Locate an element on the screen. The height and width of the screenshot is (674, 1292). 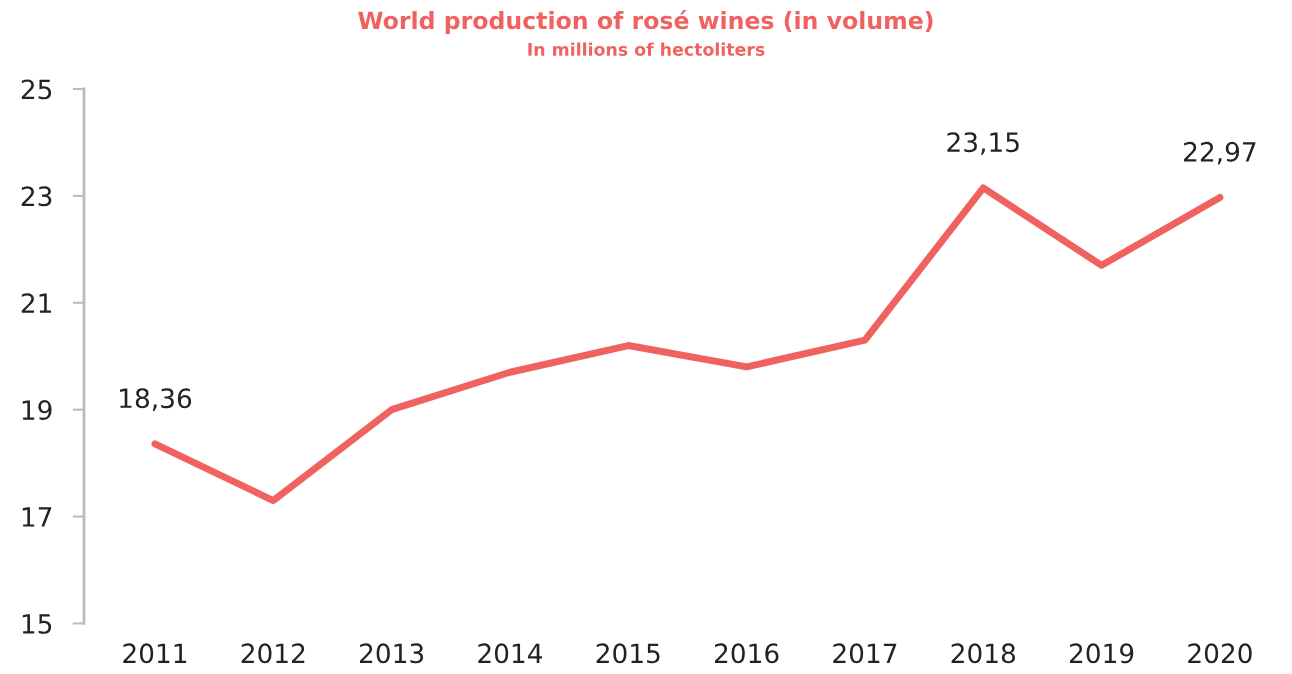
y-tick-label: 19 is located at coordinates (37, 410).